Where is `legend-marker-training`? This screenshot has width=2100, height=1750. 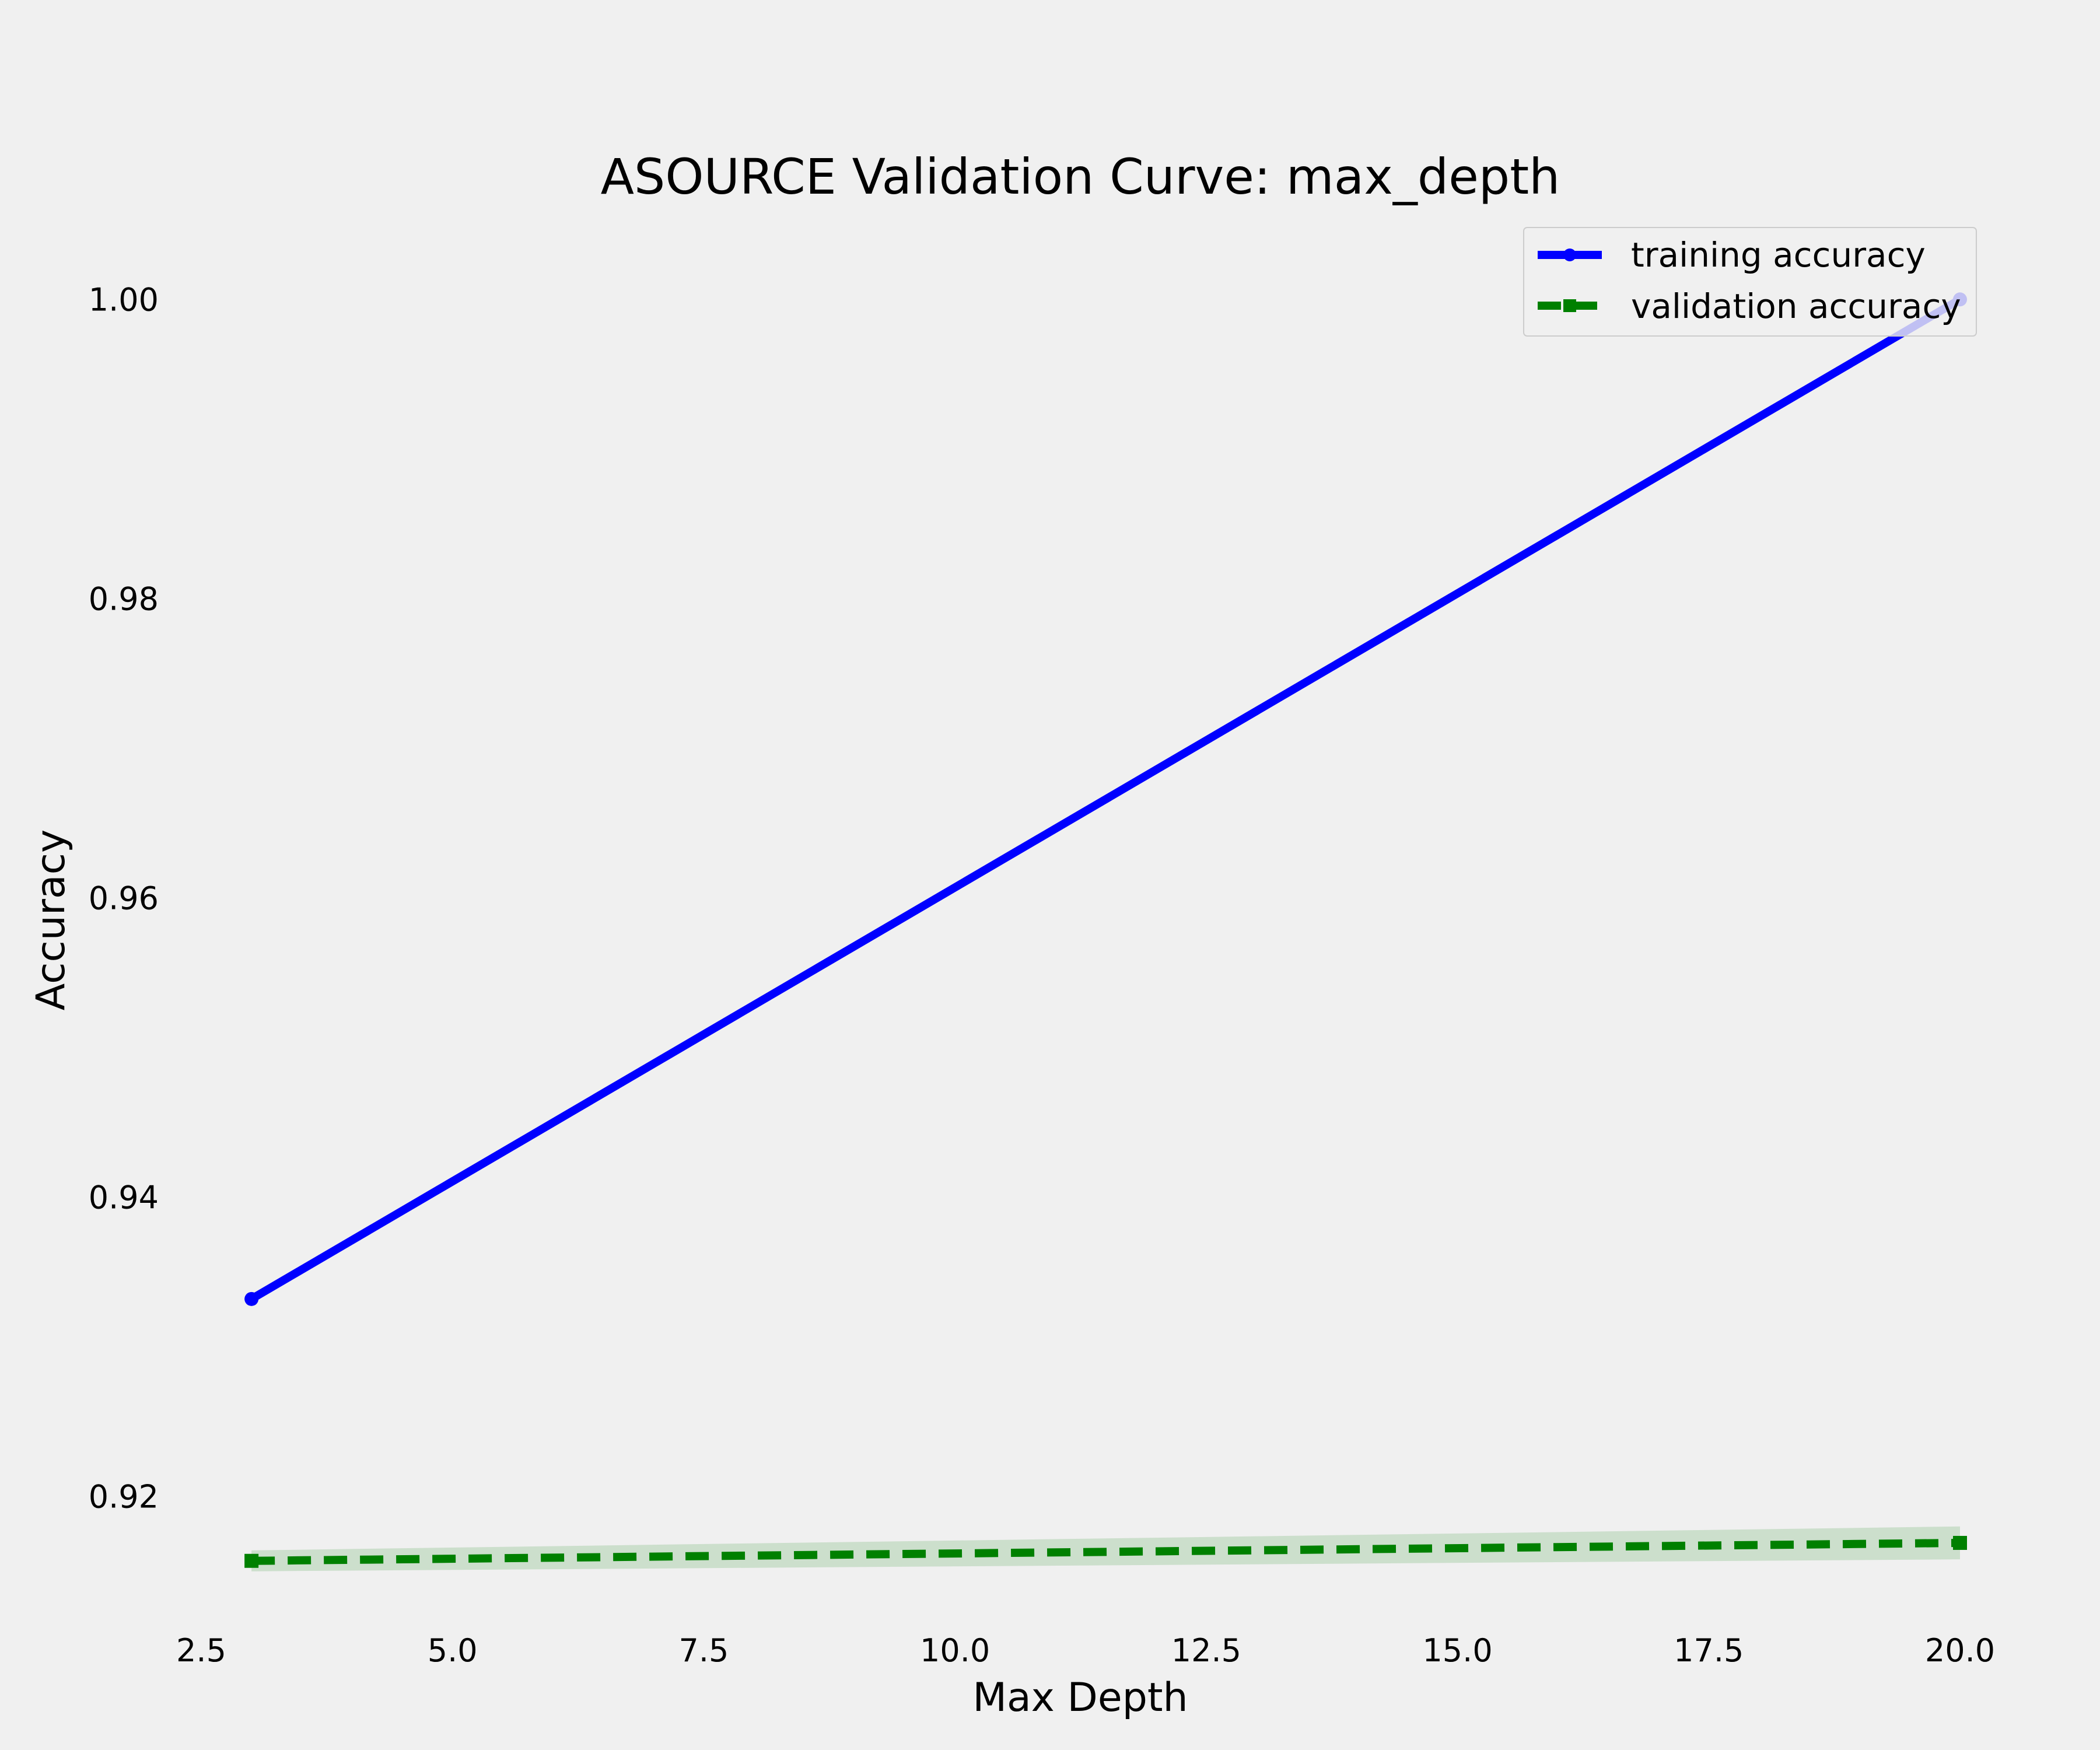
legend-marker-training is located at coordinates (1569, 255).